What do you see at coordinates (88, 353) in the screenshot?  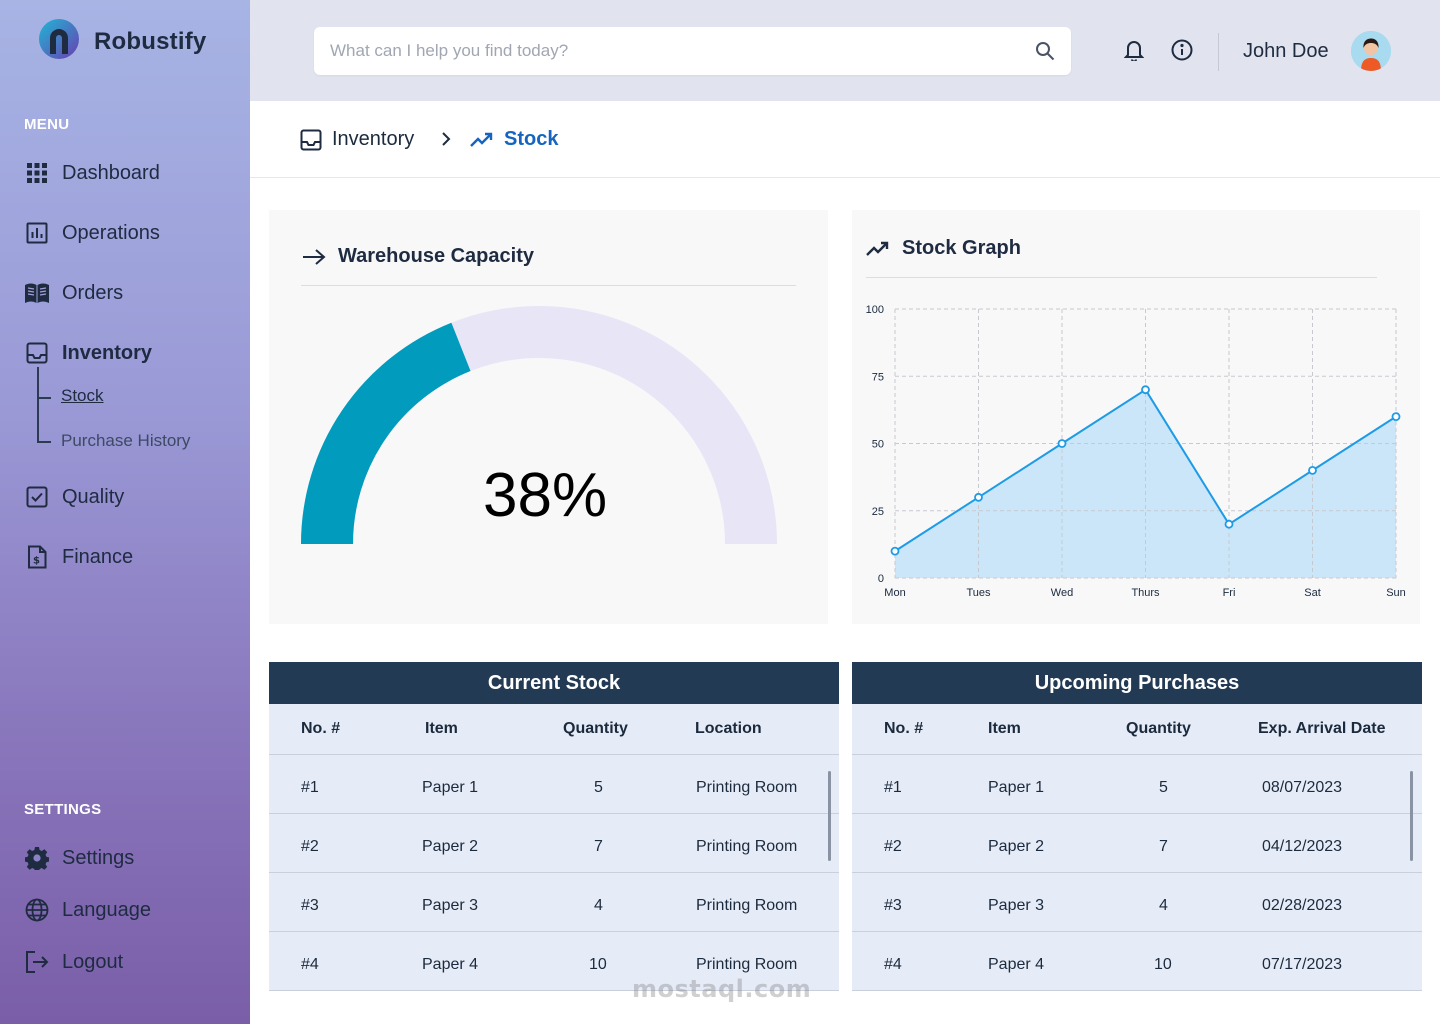 I see `sidebar-item-inventory: Inventory` at bounding box center [88, 353].